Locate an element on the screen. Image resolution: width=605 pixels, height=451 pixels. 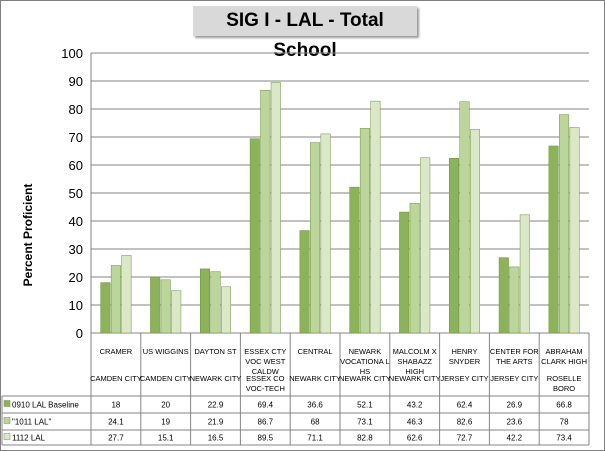
data-label: 71.1 is located at coordinates (315, 438).